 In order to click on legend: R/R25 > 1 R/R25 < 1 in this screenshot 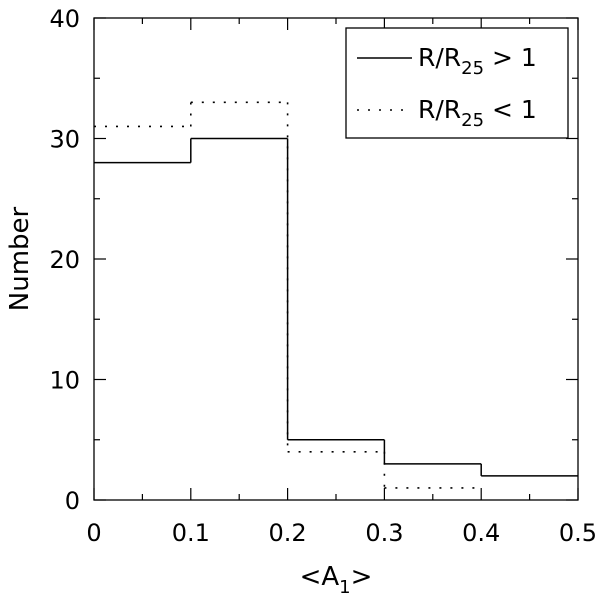, I will do `click(457, 83)`.